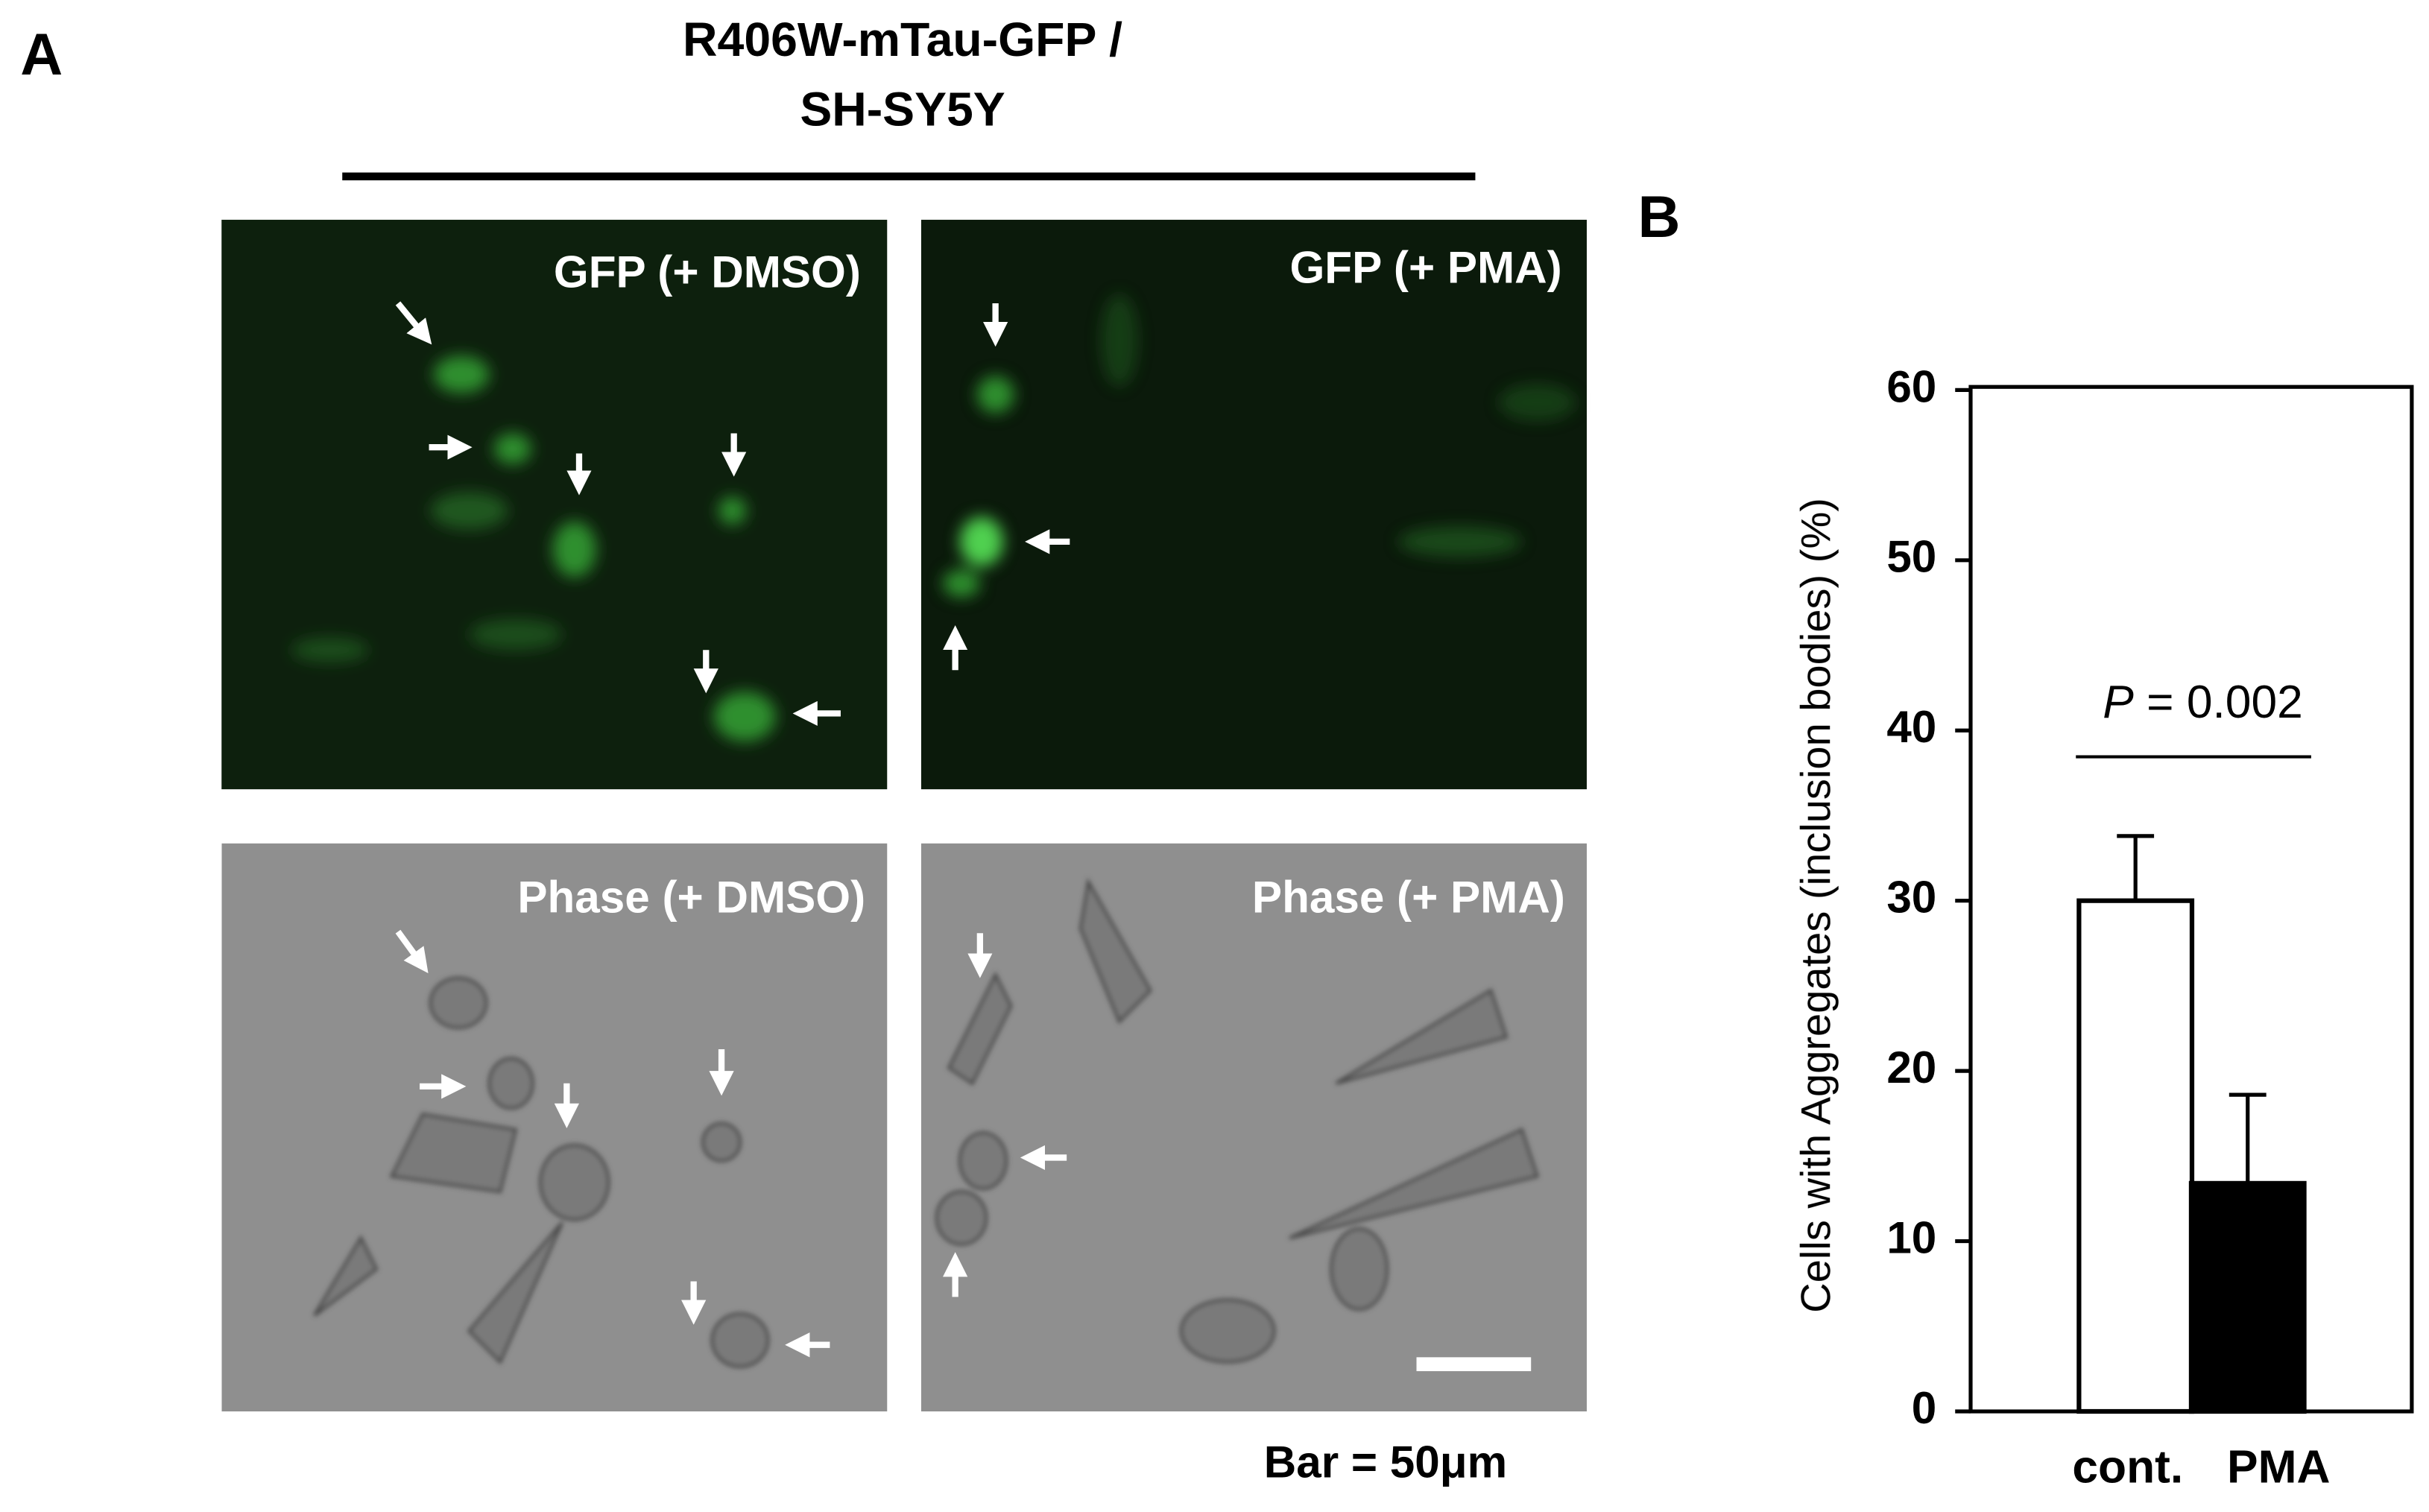 Image resolution: width=2429 pixels, height=1512 pixels. Describe the element at coordinates (554, 1127) in the screenshot. I see `phase-dmso-image: Phase (+ DMSO)` at that location.